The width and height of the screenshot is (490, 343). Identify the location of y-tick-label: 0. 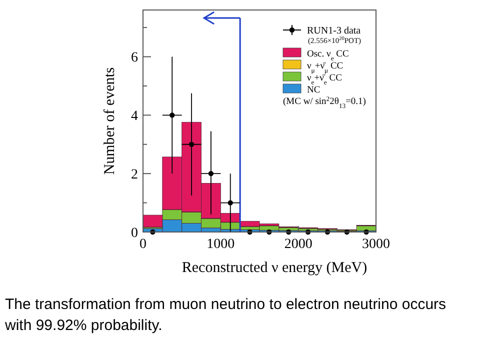
(134, 233).